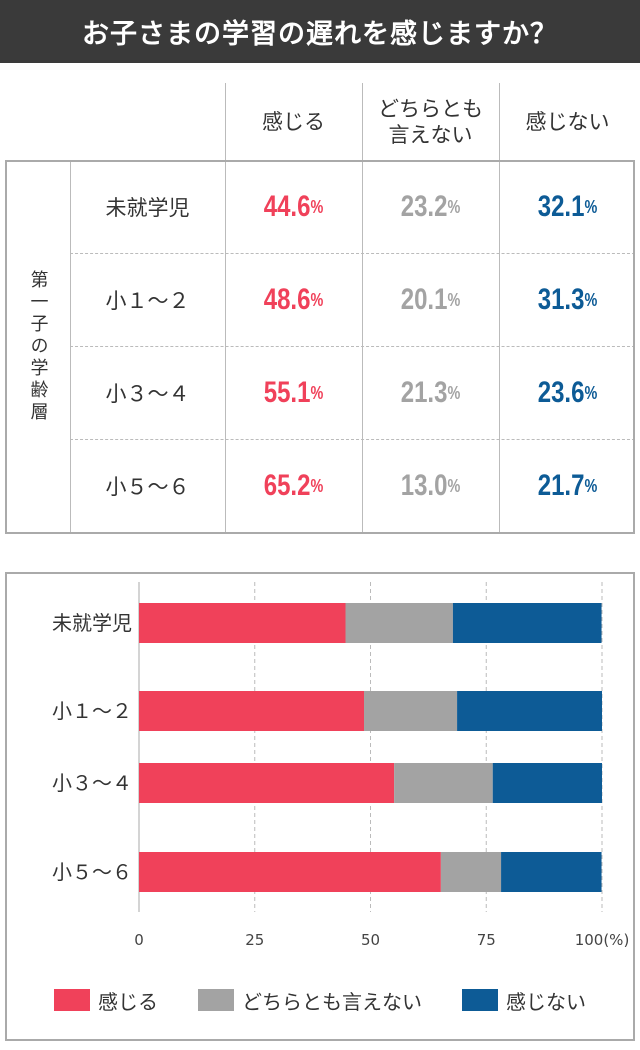 The image size is (640, 1050). Describe the element at coordinates (293, 392) in the screenshot. I see `table-cell-feel: 55.1%` at that location.